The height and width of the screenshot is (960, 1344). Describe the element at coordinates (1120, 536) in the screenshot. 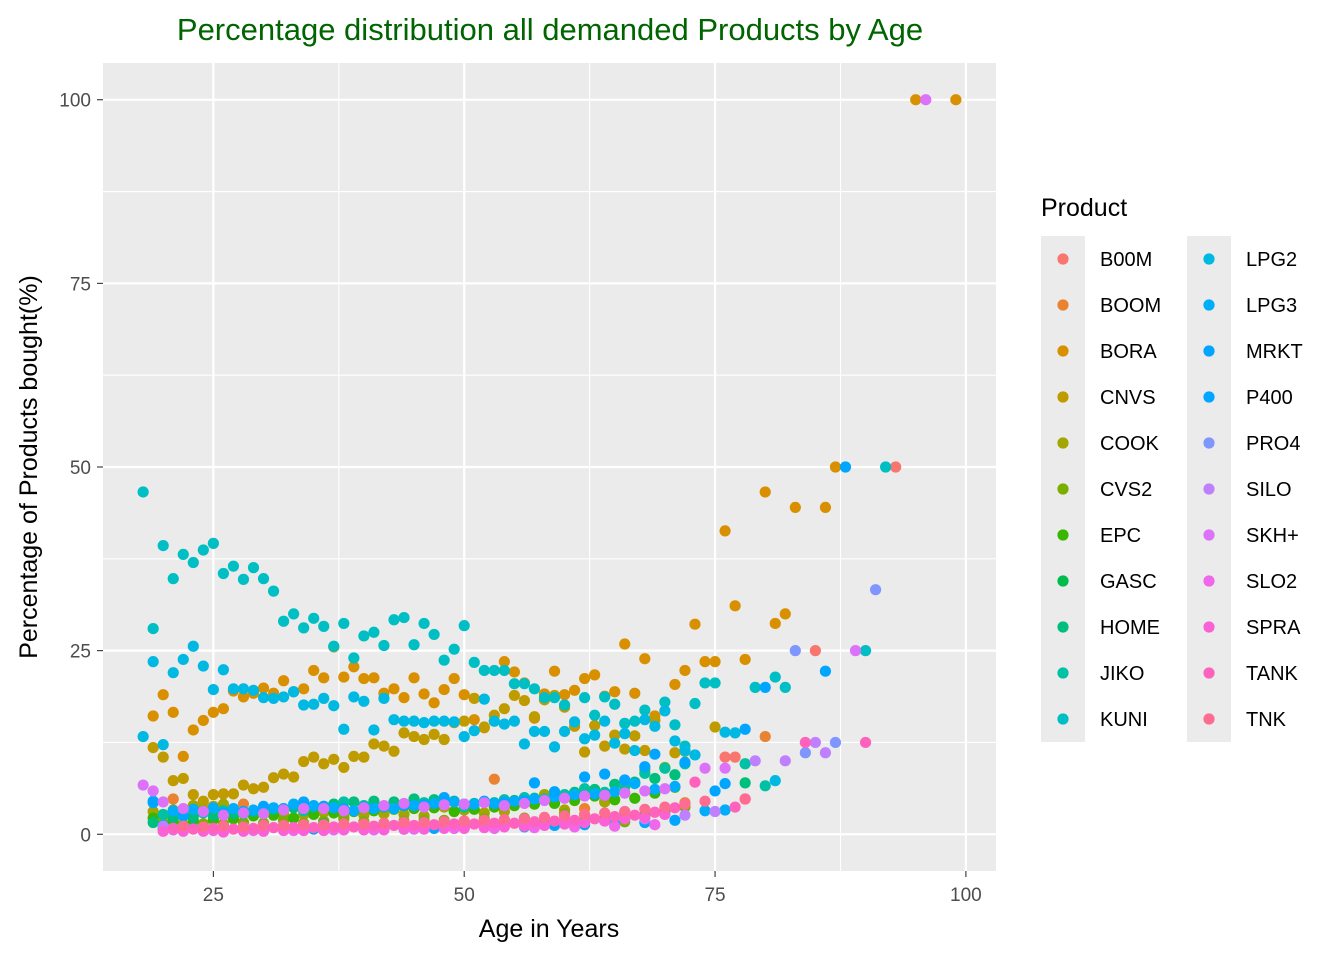

I see `legend-label: EPC` at that location.